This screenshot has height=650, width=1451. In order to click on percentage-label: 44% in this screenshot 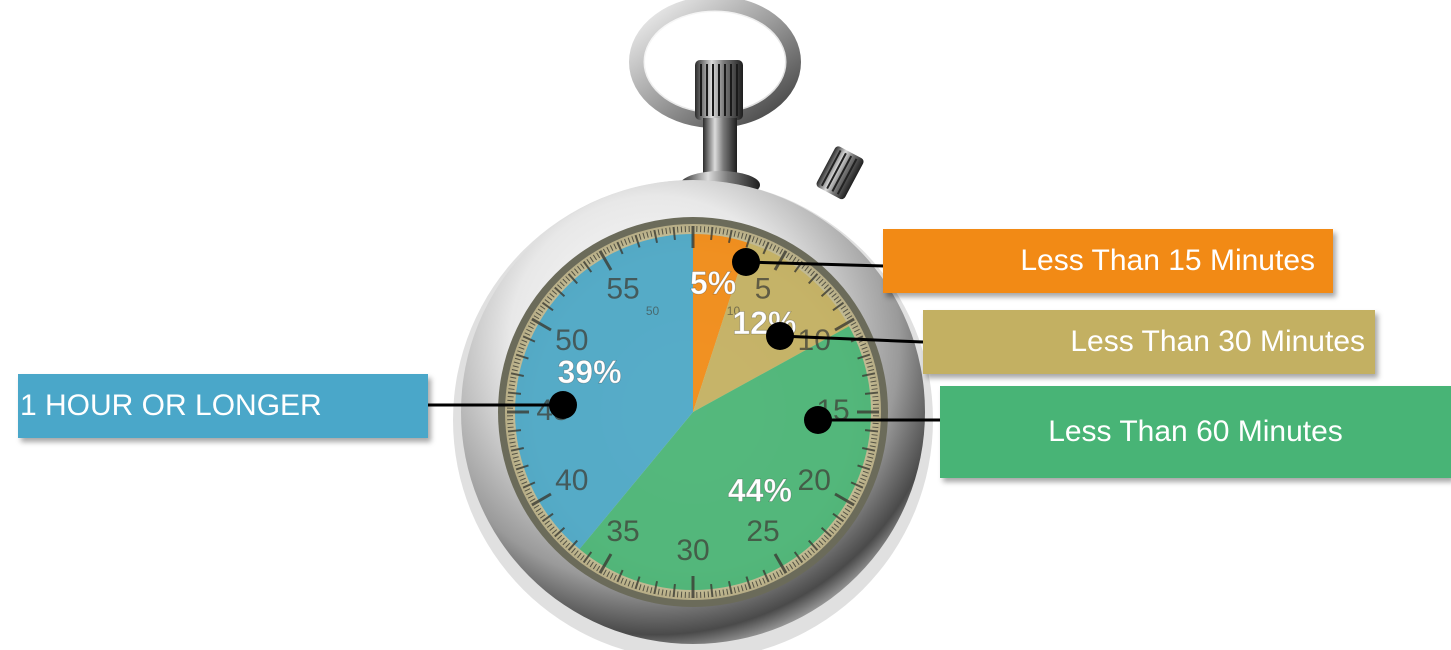, I will do `click(760, 490)`.